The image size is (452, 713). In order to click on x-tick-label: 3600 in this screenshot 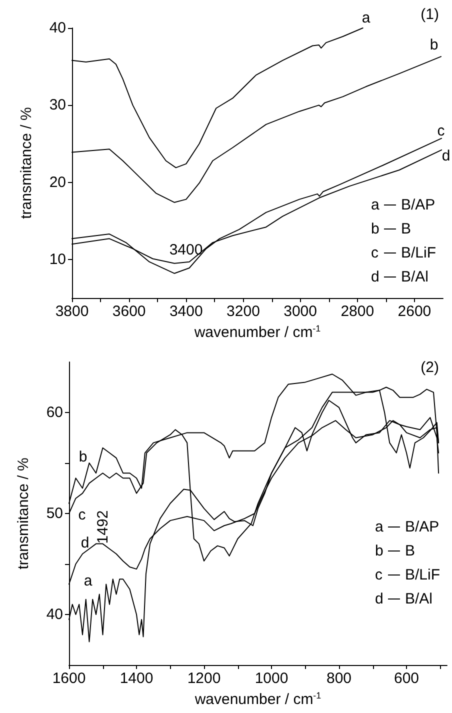, I will do `click(129, 311)`.